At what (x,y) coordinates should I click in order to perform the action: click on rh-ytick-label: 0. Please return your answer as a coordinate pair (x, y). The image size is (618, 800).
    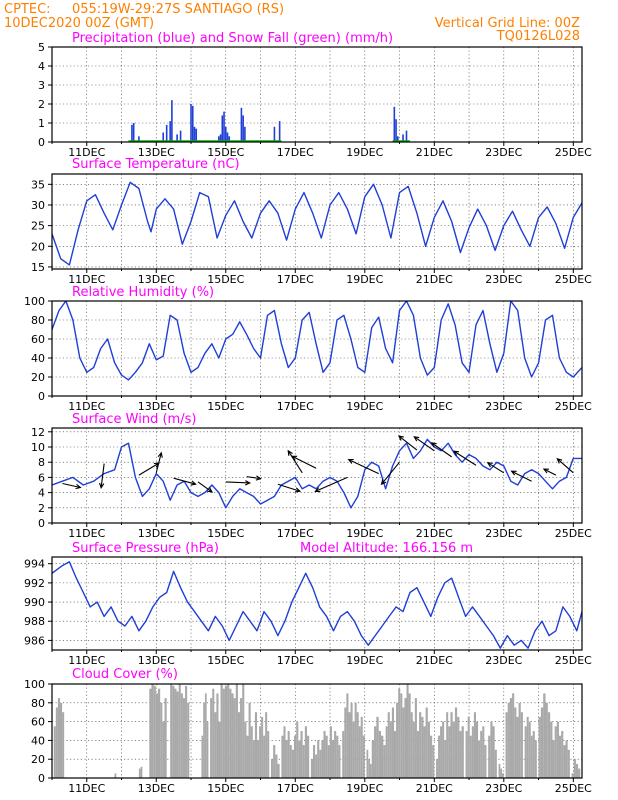
    Looking at the image, I should click on (41, 396).